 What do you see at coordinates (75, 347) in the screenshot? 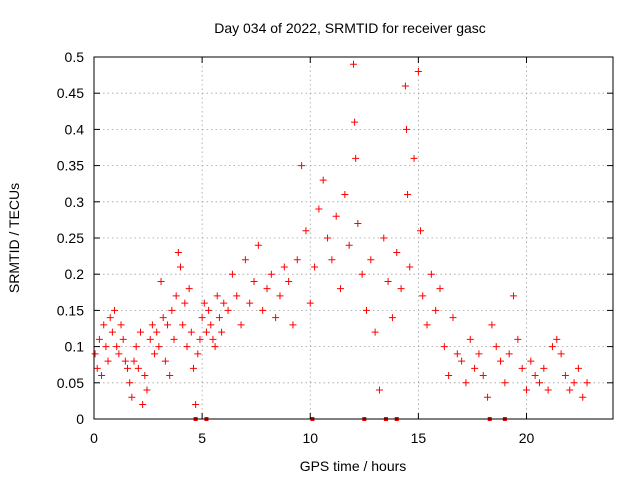
I see `y-tick-label: 0.1` at bounding box center [75, 347].